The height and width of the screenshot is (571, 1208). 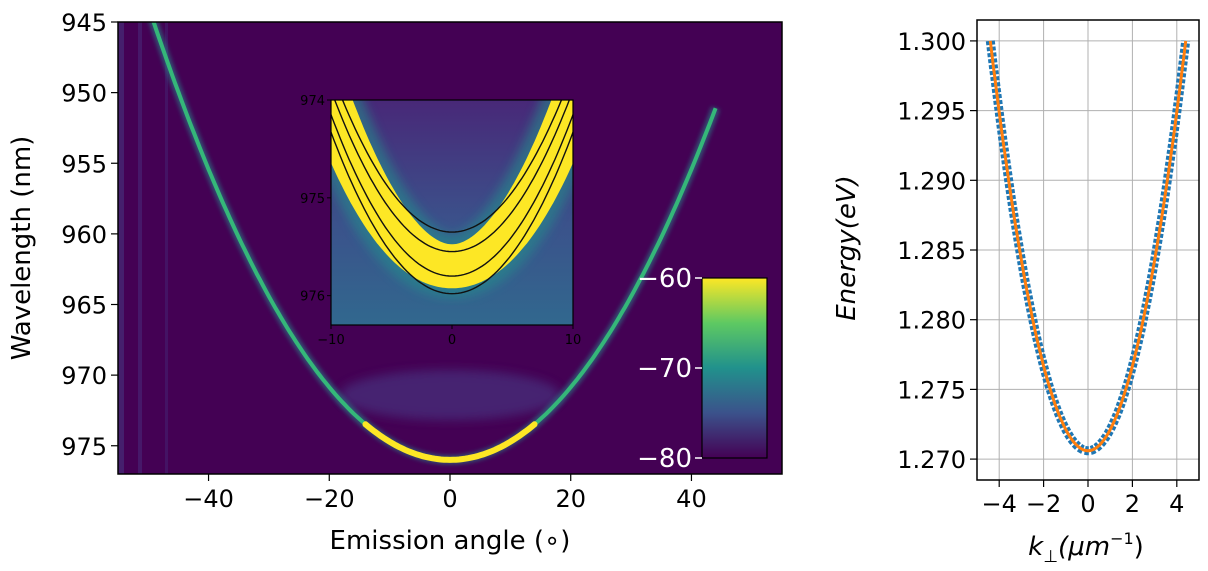 I want to click on x-tick-label: −4, so click(x=999, y=504).